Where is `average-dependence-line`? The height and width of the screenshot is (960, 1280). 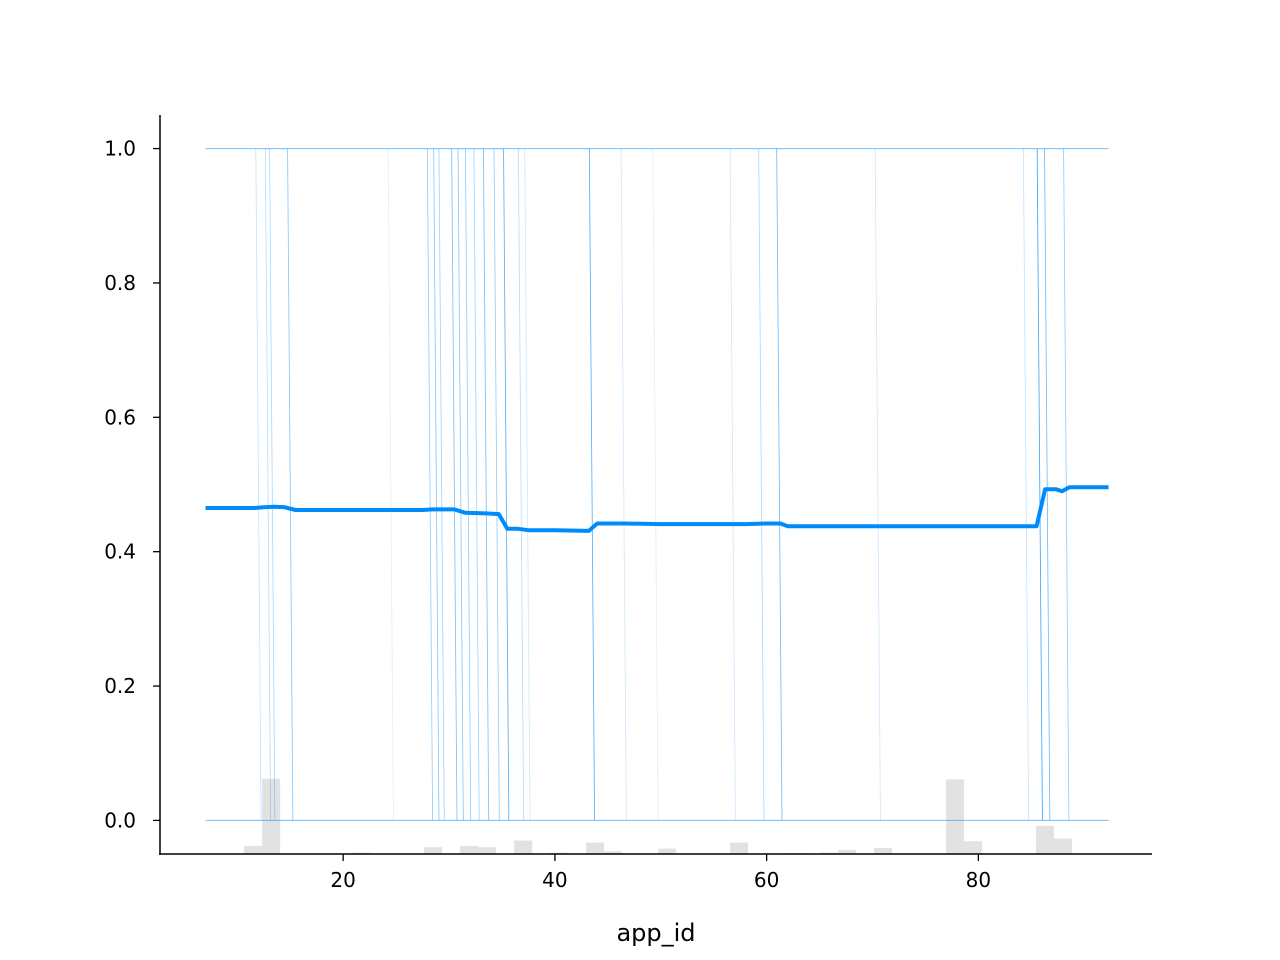 average-dependence-line is located at coordinates (657, 509).